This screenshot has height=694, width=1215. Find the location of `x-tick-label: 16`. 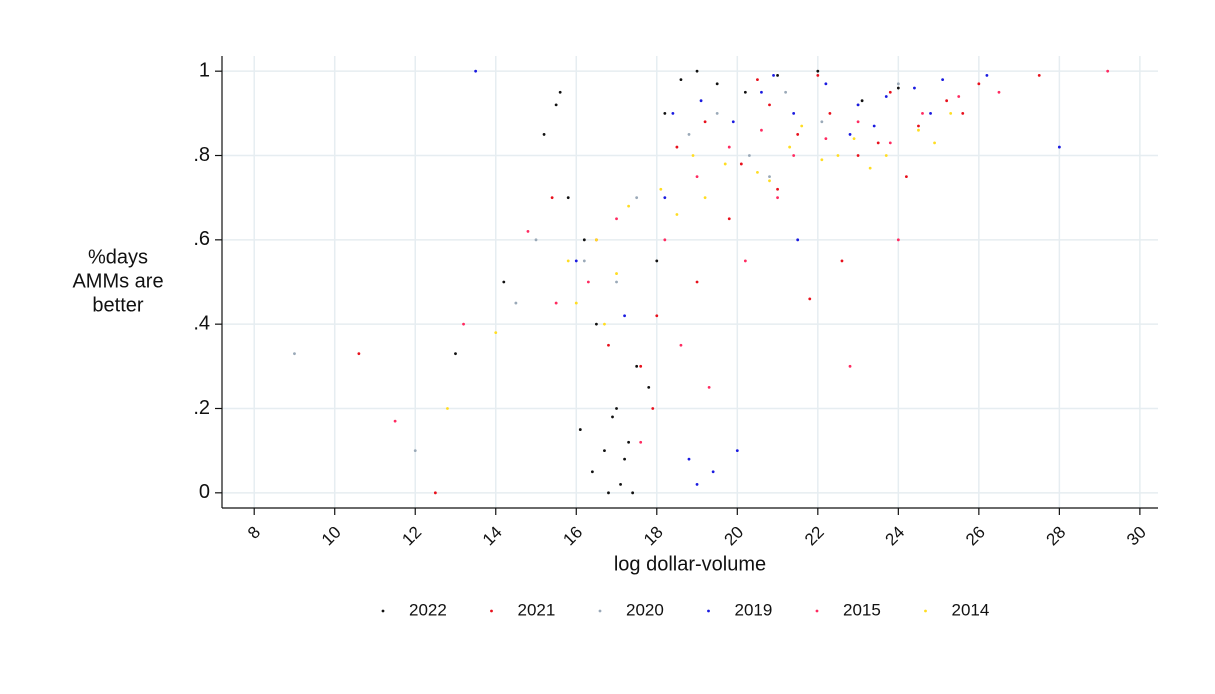

x-tick-label: 16 is located at coordinates (572, 536).